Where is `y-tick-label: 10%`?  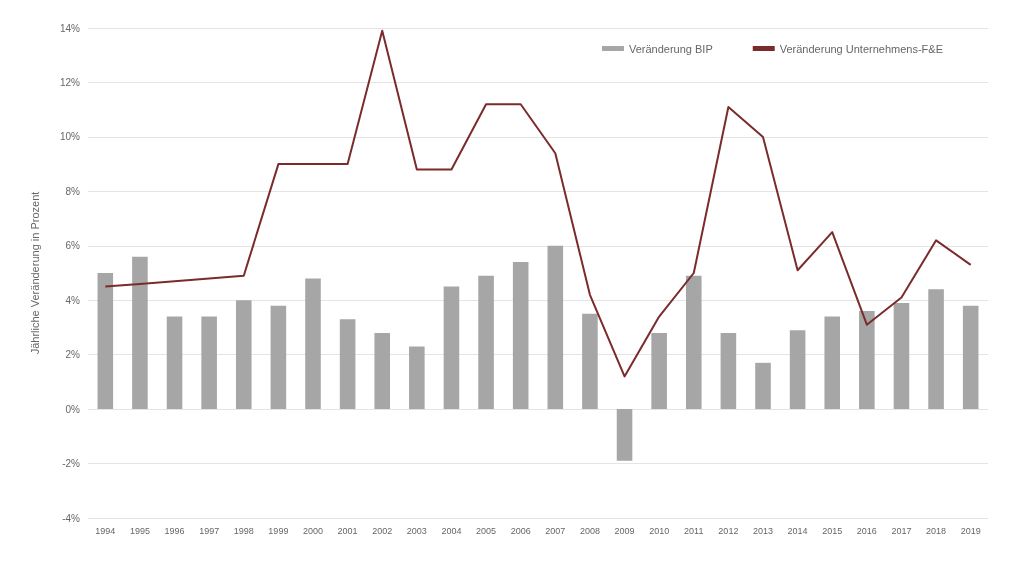
y-tick-label: 10% is located at coordinates (70, 137).